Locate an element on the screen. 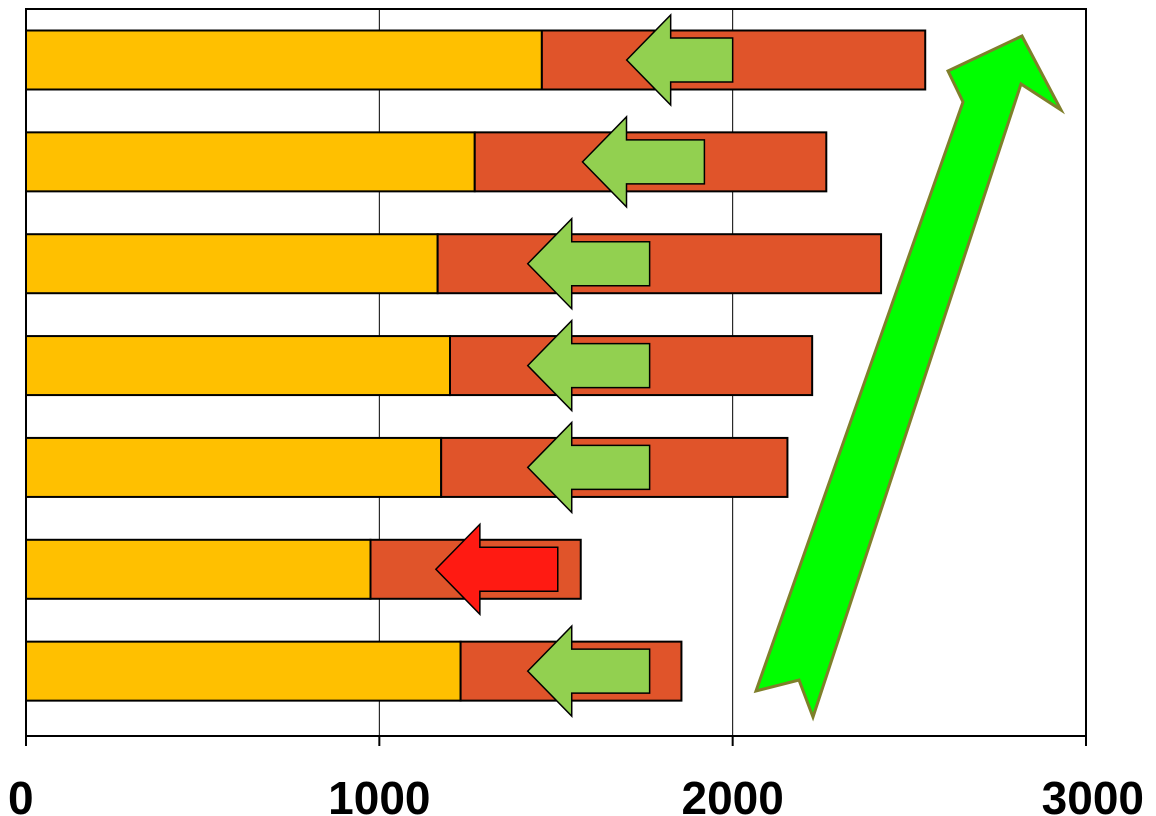 Image resolution: width=1156 pixels, height=816 pixels. x-tick-label: 2000 is located at coordinates (732, 794).